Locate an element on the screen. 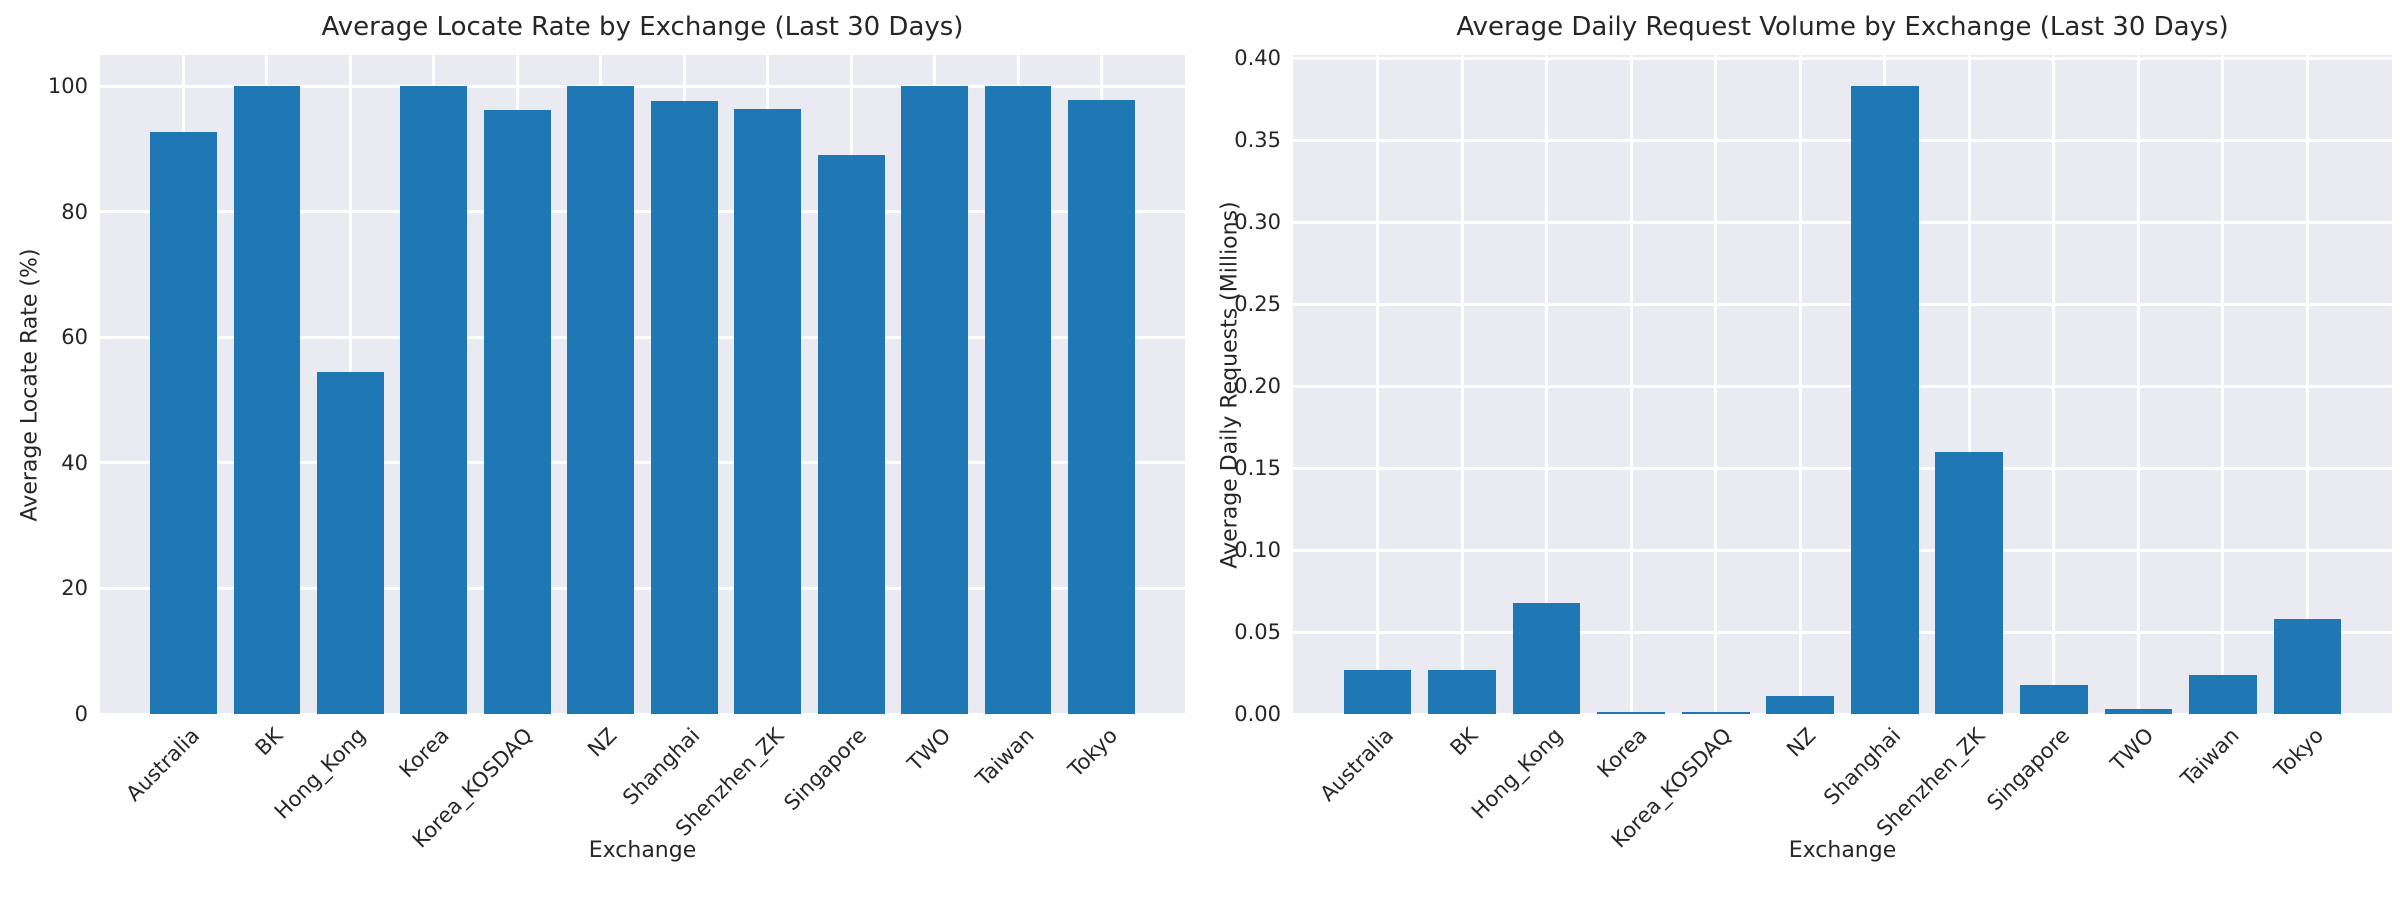  y-tick-label: 0.15 is located at coordinates (1257, 468).